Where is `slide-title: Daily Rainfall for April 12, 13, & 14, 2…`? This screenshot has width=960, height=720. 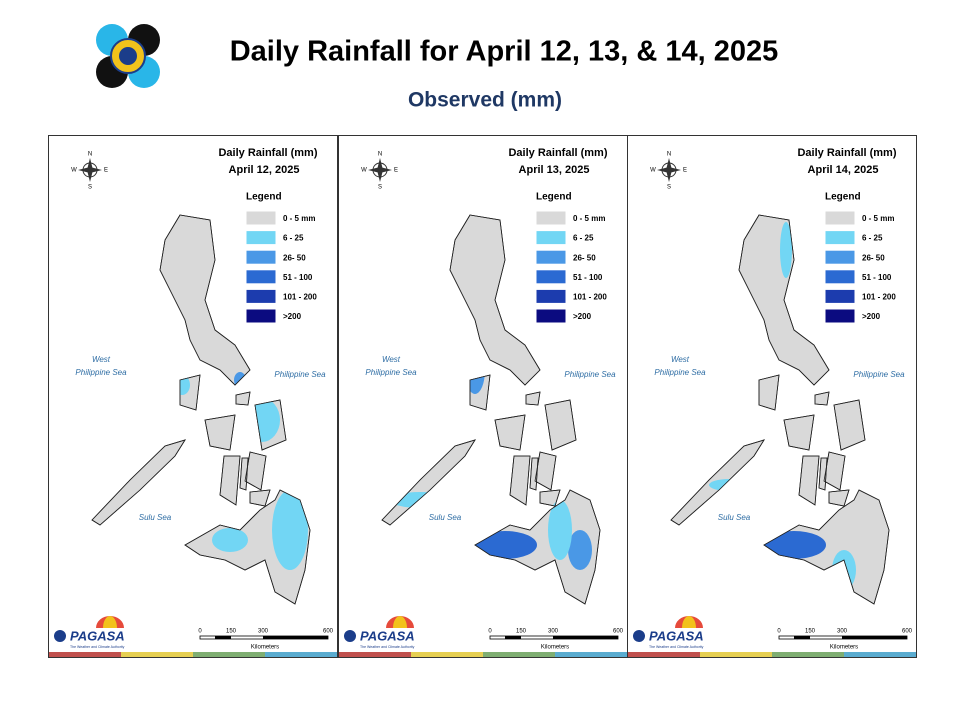
slide-title: Daily Rainfall for April 12, 13, & 14, 2… is located at coordinates (504, 52).